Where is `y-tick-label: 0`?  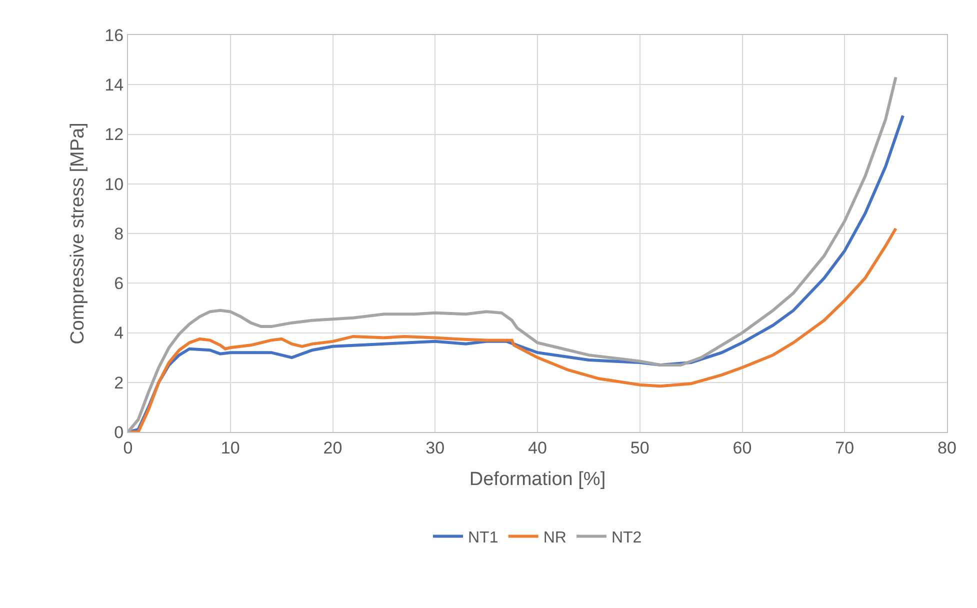 y-tick-label: 0 is located at coordinates (119, 432).